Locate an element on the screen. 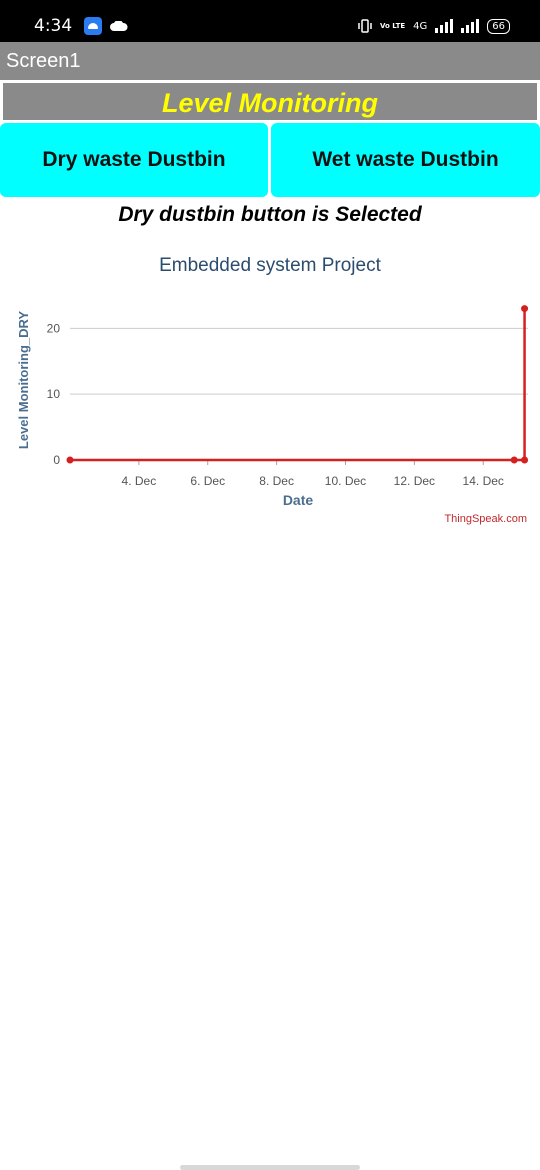 The height and width of the screenshot is (1170, 540). wet-waste-dustbin-button: Wet waste Dustbin is located at coordinates (405, 160).